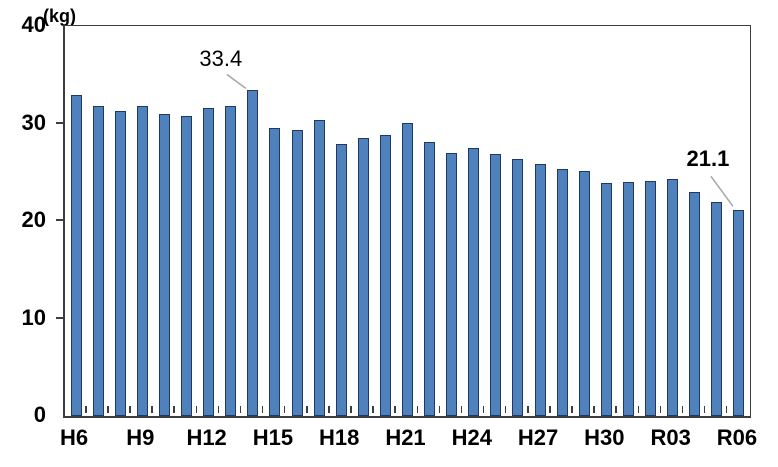  I want to click on bar-H10, so click(164, 264).